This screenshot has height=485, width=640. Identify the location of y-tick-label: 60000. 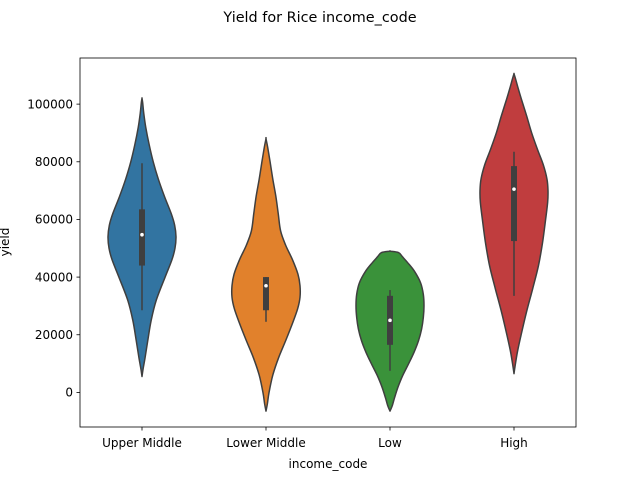
(54, 220).